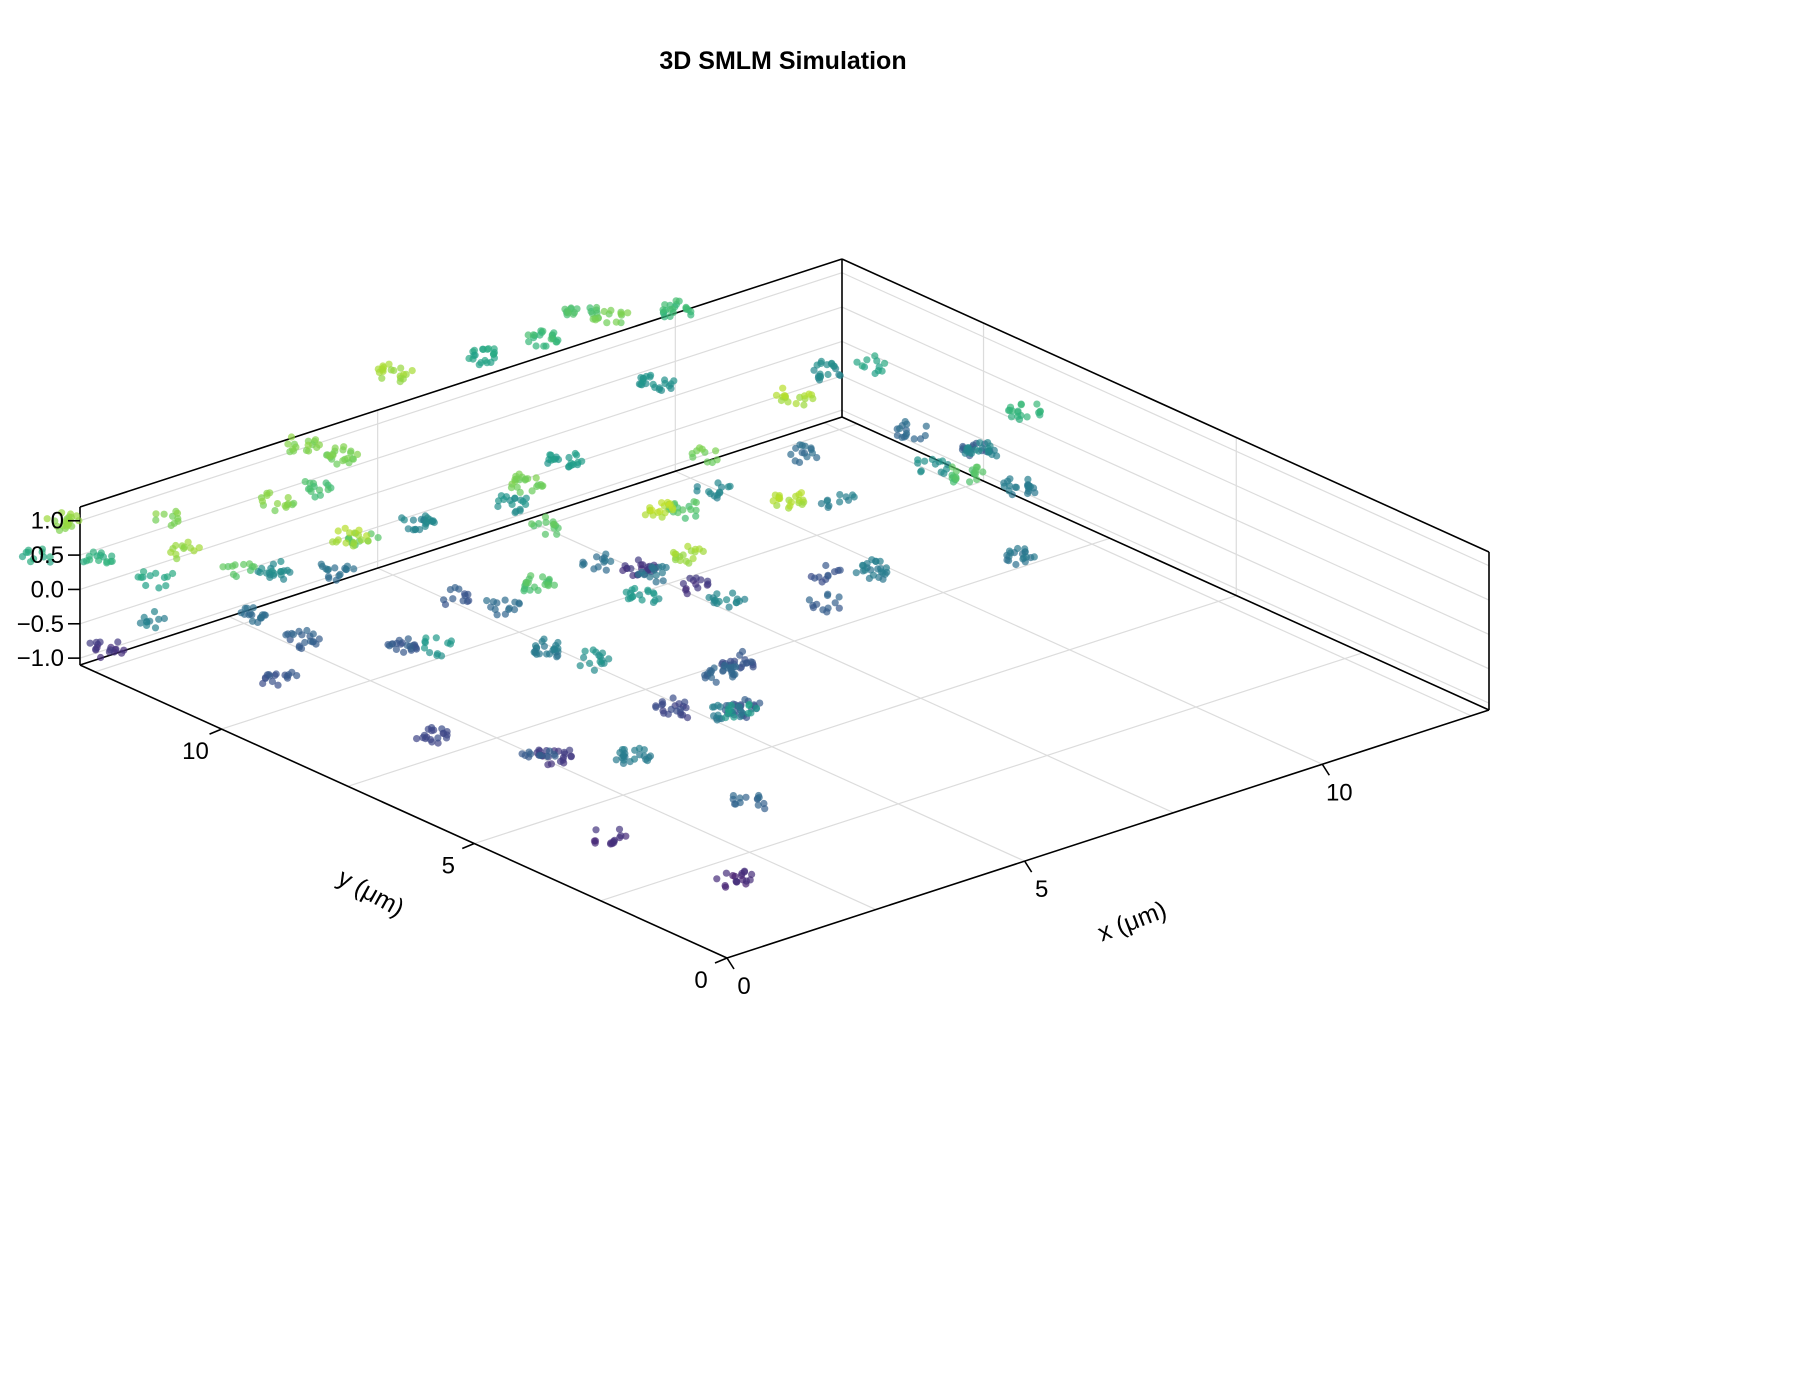  Describe the element at coordinates (461, 541) in the screenshot. I see `frame-back-bottom-x` at that location.